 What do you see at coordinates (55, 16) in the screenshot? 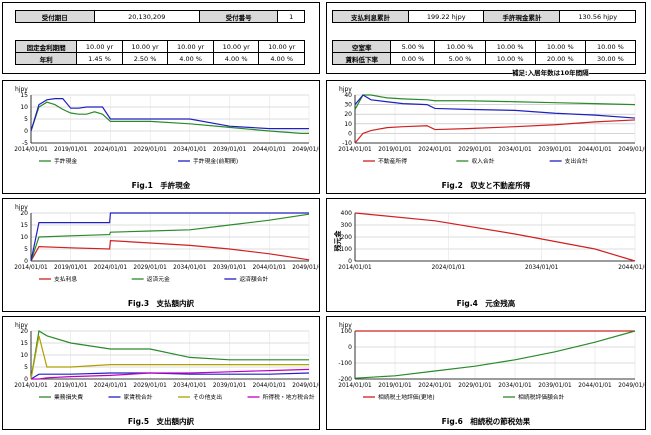
I see `receipt-date-label: 受付期日` at bounding box center [55, 16].